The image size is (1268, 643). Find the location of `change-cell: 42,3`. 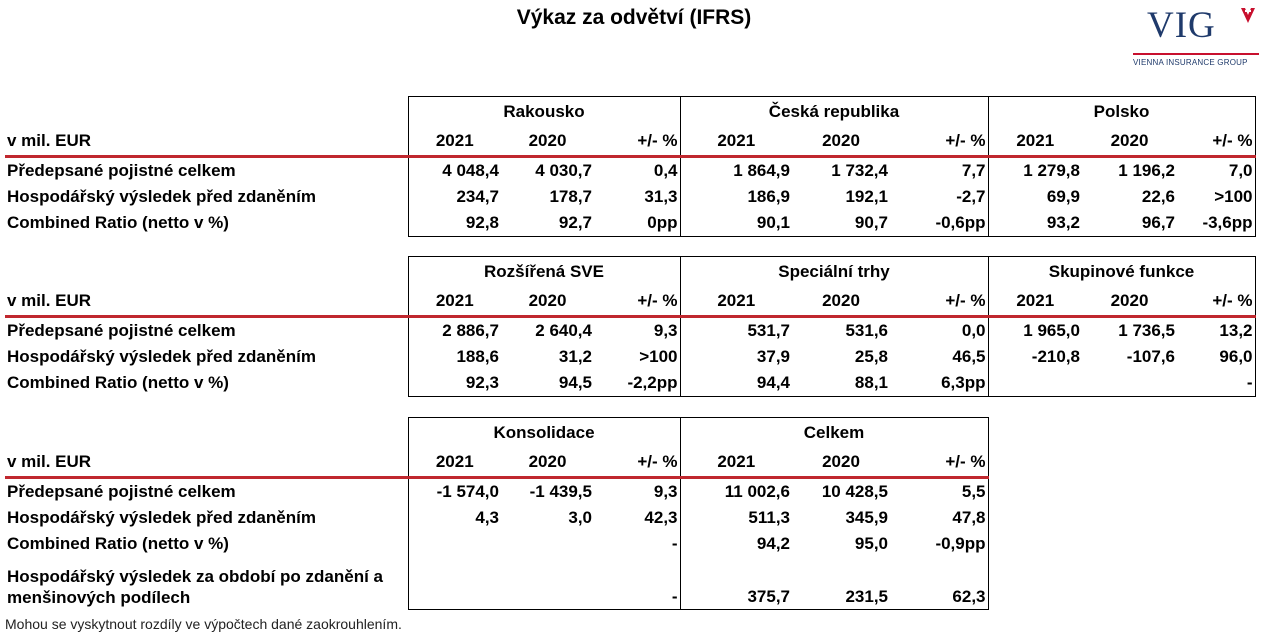

change-cell: 42,3 is located at coordinates (637, 518).